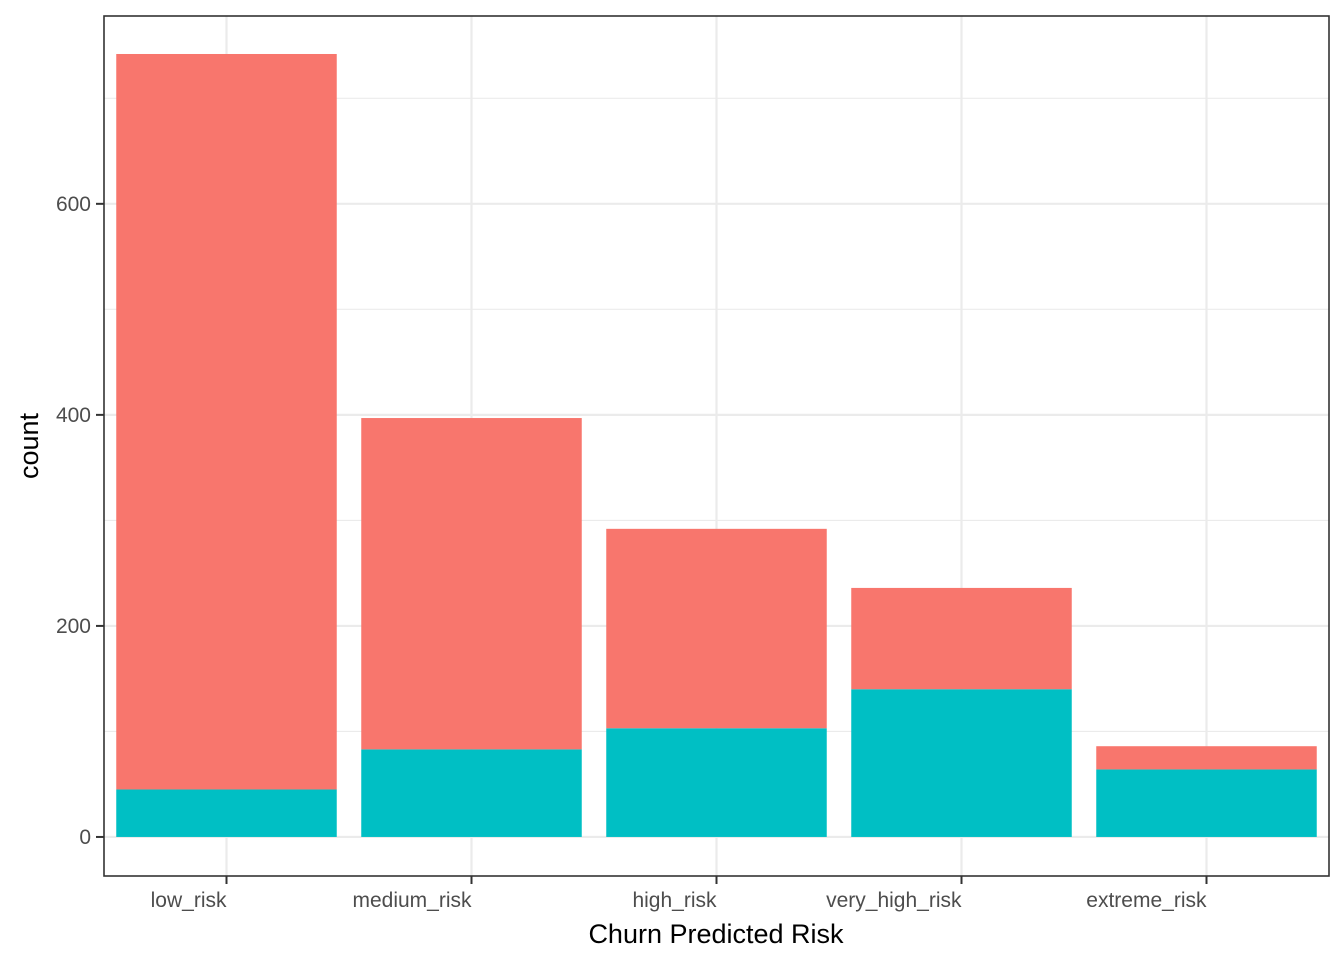 This screenshot has width=1344, height=960. What do you see at coordinates (73, 204) in the screenshot?
I see `y-tick-label: 600` at bounding box center [73, 204].